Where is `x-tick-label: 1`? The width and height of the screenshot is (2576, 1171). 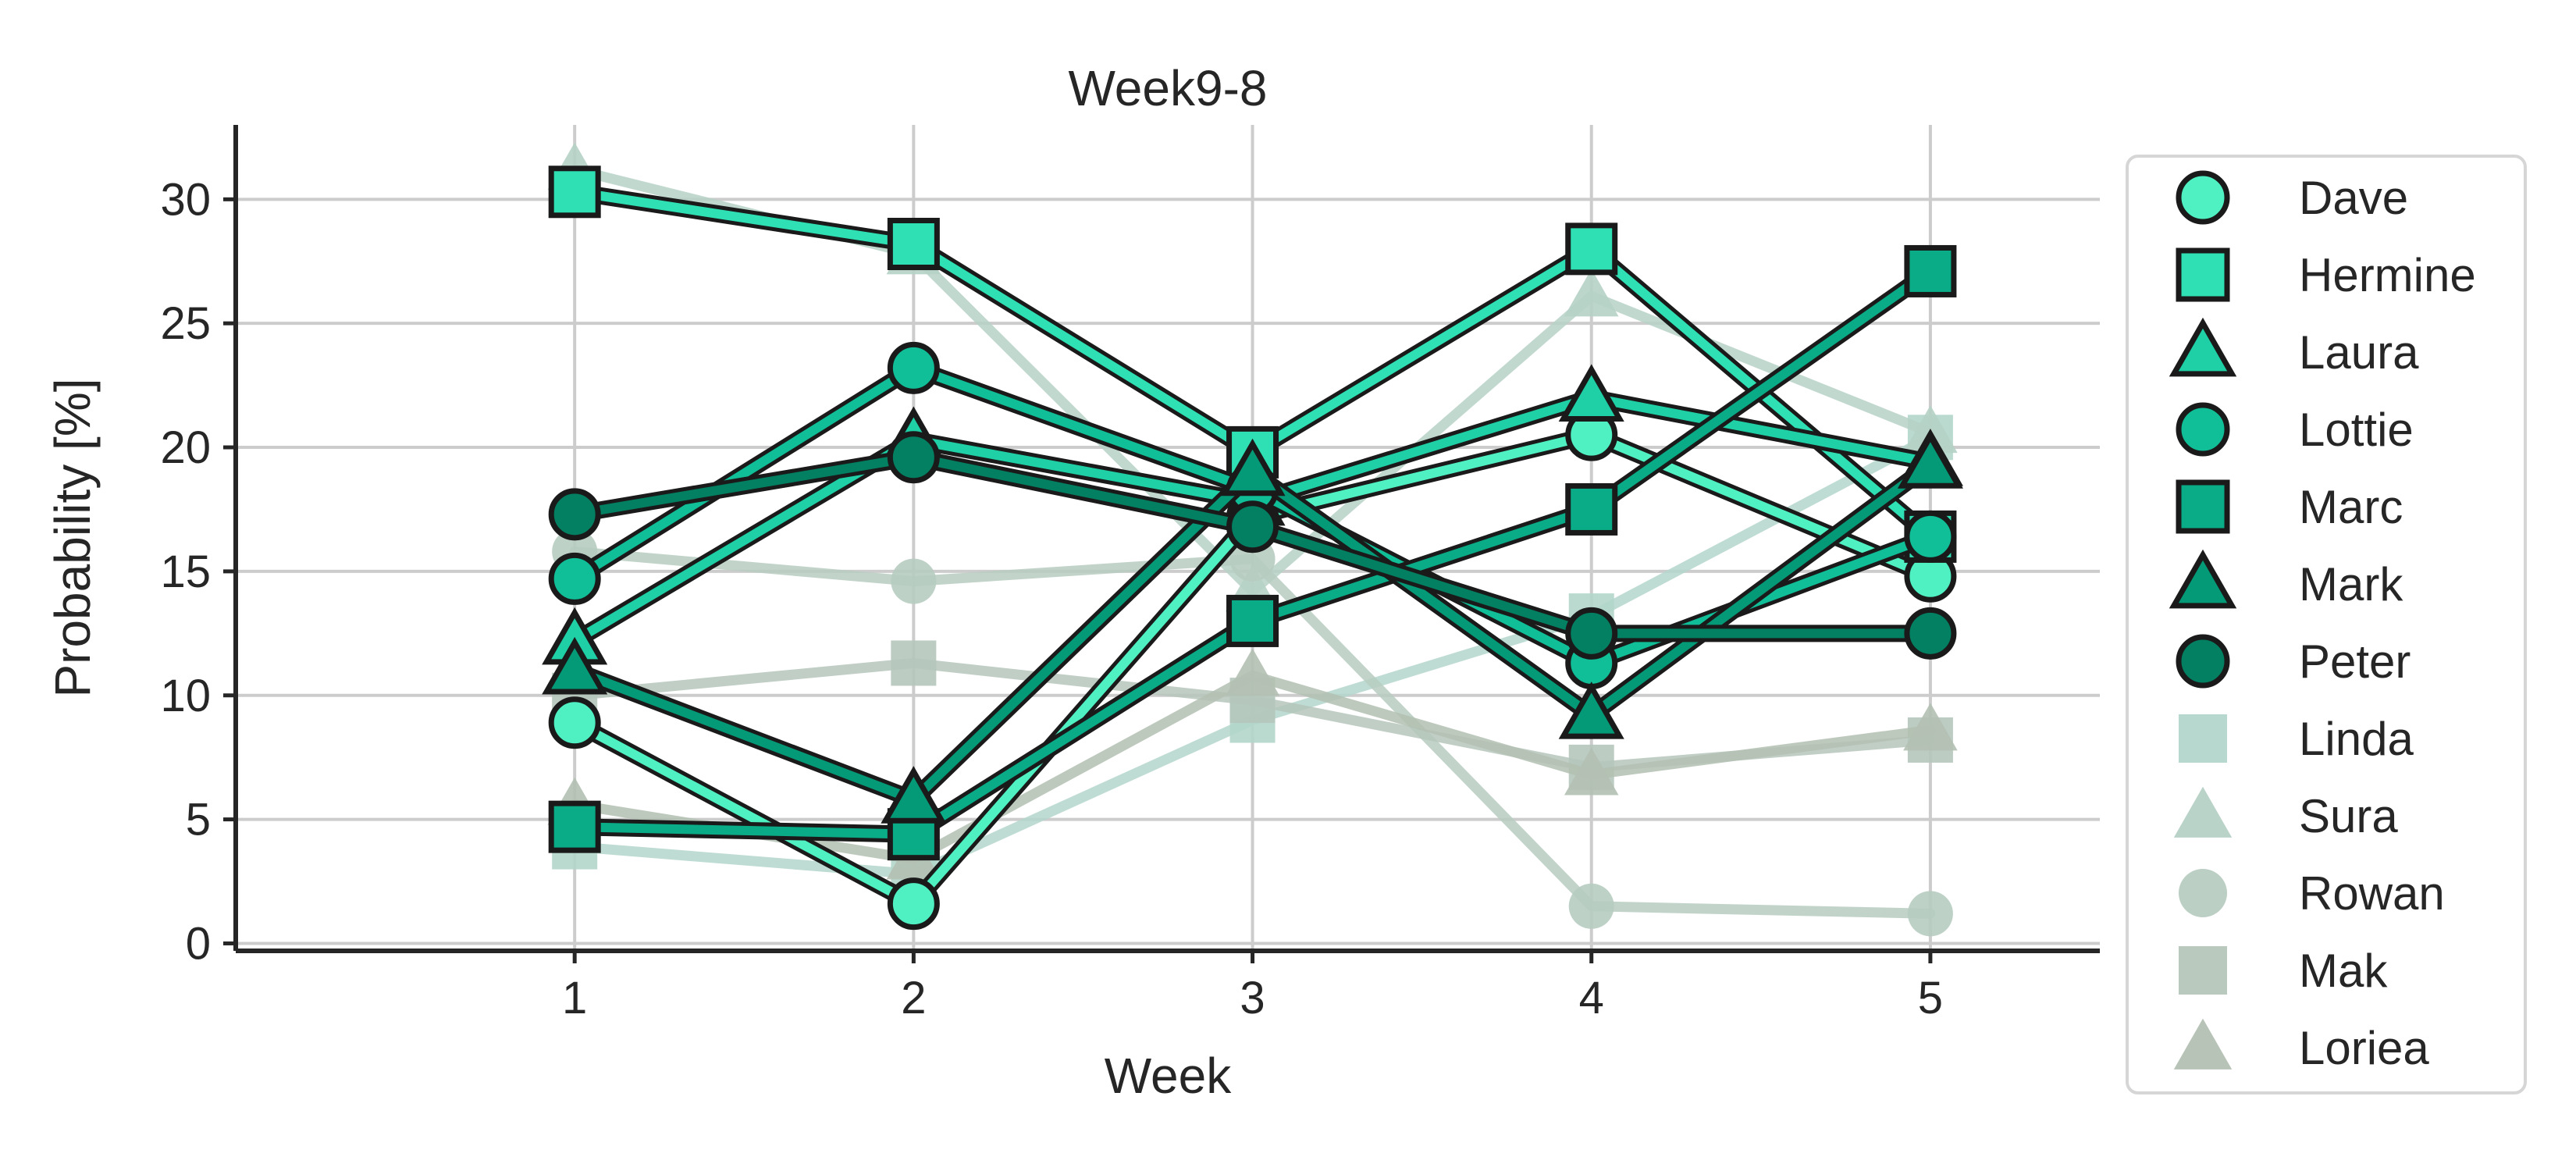 x-tick-label: 1 is located at coordinates (574, 998).